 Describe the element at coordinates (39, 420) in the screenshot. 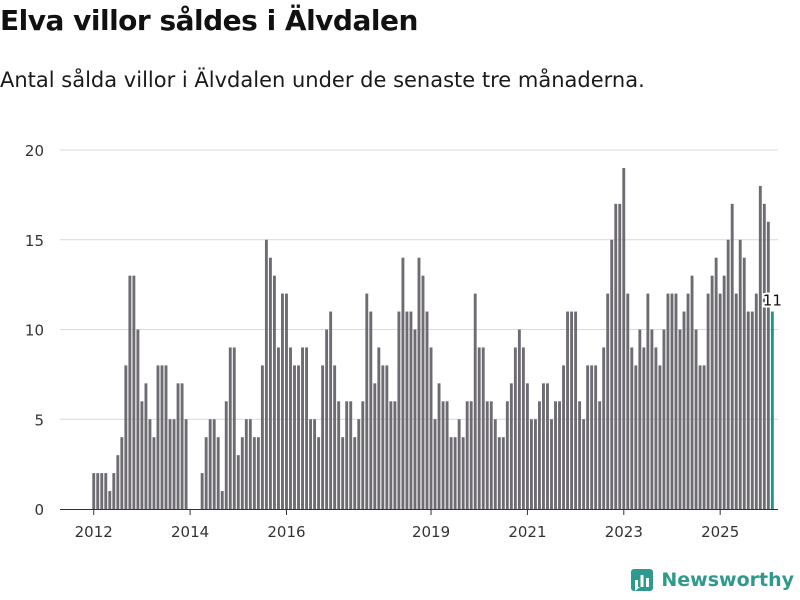

I see `y-tick-label-5: 5` at that location.